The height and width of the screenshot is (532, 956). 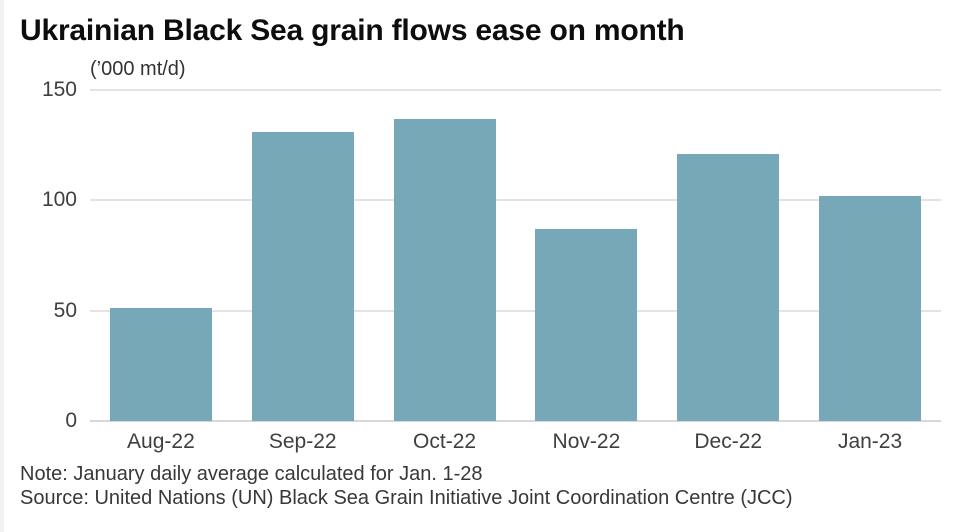 I want to click on y-axis-unit-label: (’000 mt/d), so click(x=138, y=69).